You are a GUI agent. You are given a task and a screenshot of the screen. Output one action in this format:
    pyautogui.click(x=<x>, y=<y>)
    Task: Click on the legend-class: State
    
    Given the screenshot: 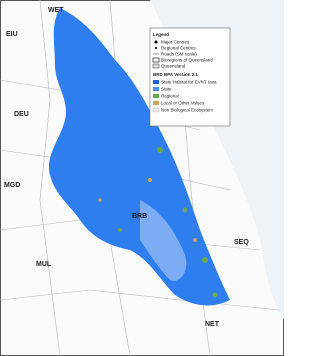 What is the action you would take?
    pyautogui.click(x=166, y=89)
    